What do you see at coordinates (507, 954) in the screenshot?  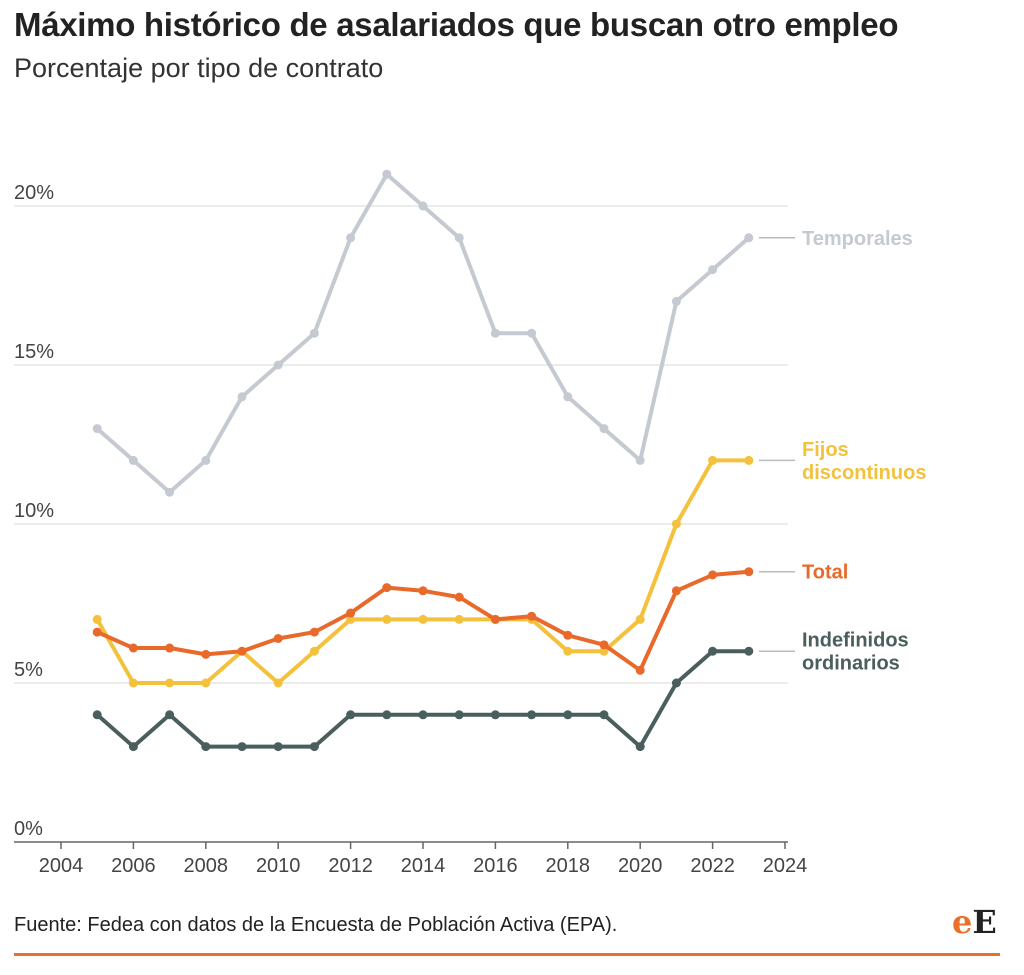 I see `footer-rule` at bounding box center [507, 954].